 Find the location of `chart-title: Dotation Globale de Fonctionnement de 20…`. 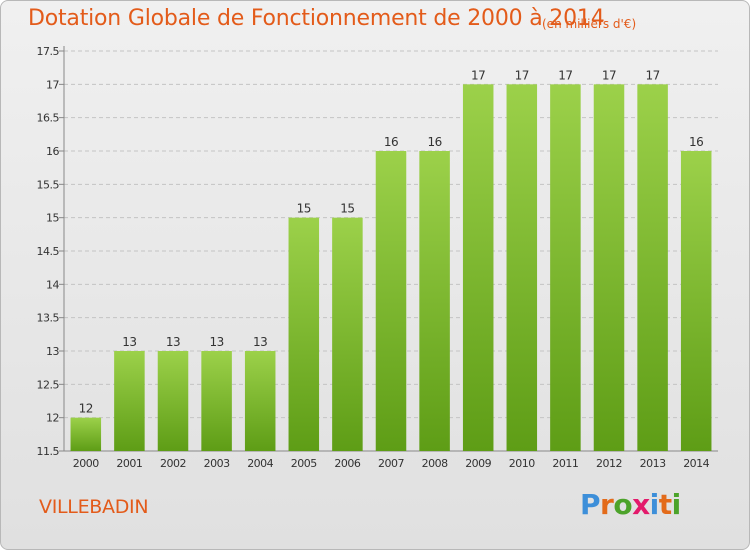

chart-title: Dotation Globale de Fonctionnement de 20… is located at coordinates (316, 18).